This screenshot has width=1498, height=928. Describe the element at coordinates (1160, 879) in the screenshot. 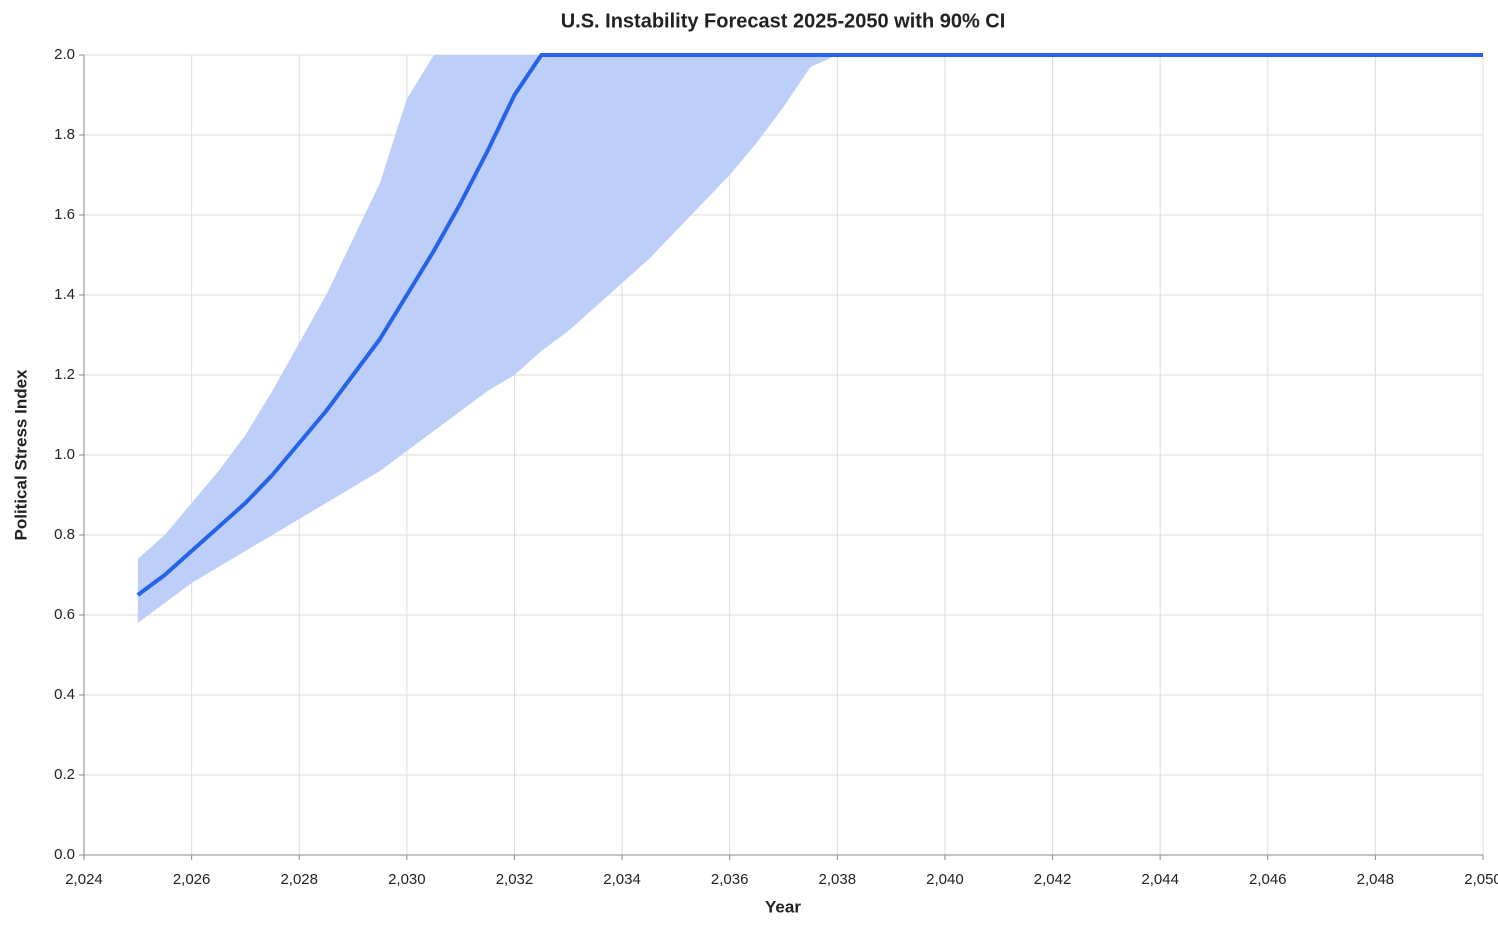

I see `x-tick-label: 2,044` at that location.